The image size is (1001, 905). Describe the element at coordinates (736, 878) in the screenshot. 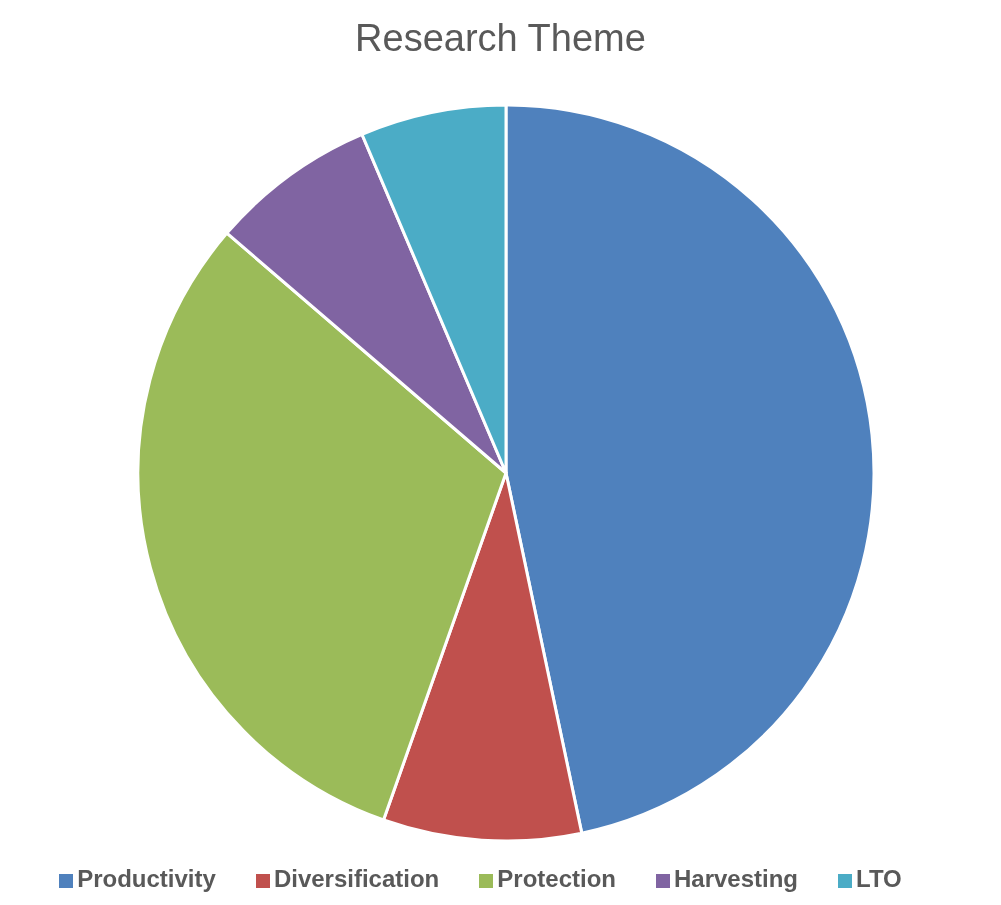

I see `legend-label: Harvesting` at that location.